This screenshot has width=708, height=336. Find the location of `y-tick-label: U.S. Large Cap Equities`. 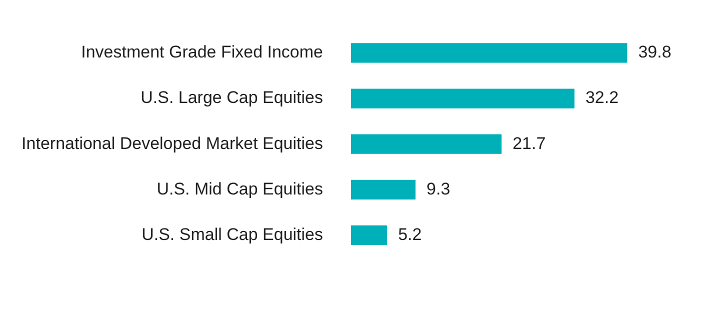

y-tick-label: U.S. Large Cap Equities is located at coordinates (231, 98).